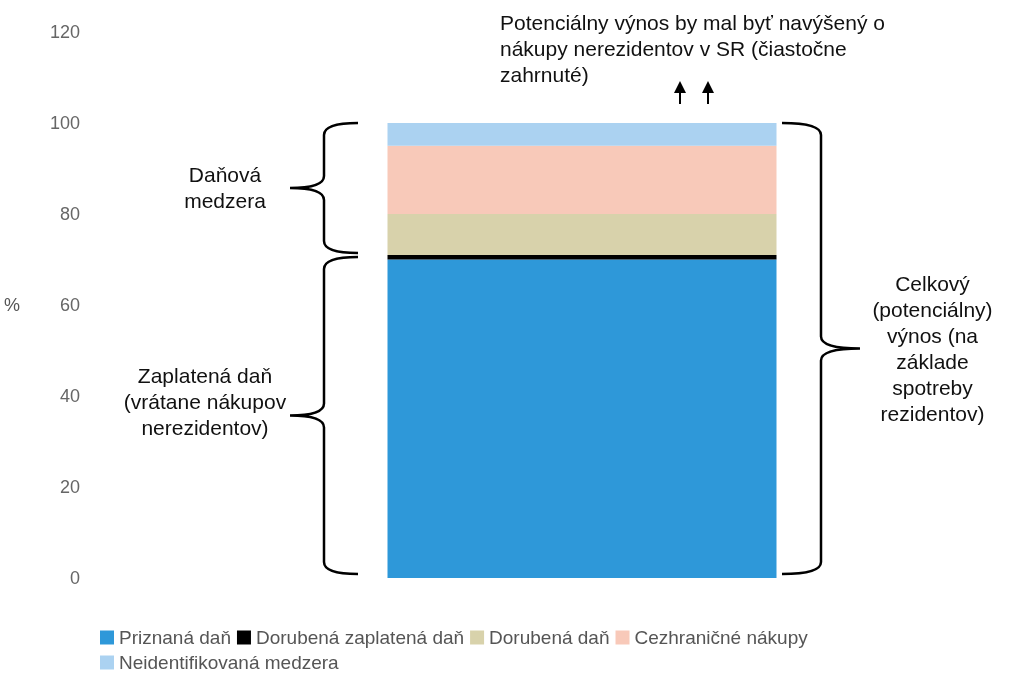 The width and height of the screenshot is (1011, 677). I want to click on y-tick-label: 100, so click(64, 123).